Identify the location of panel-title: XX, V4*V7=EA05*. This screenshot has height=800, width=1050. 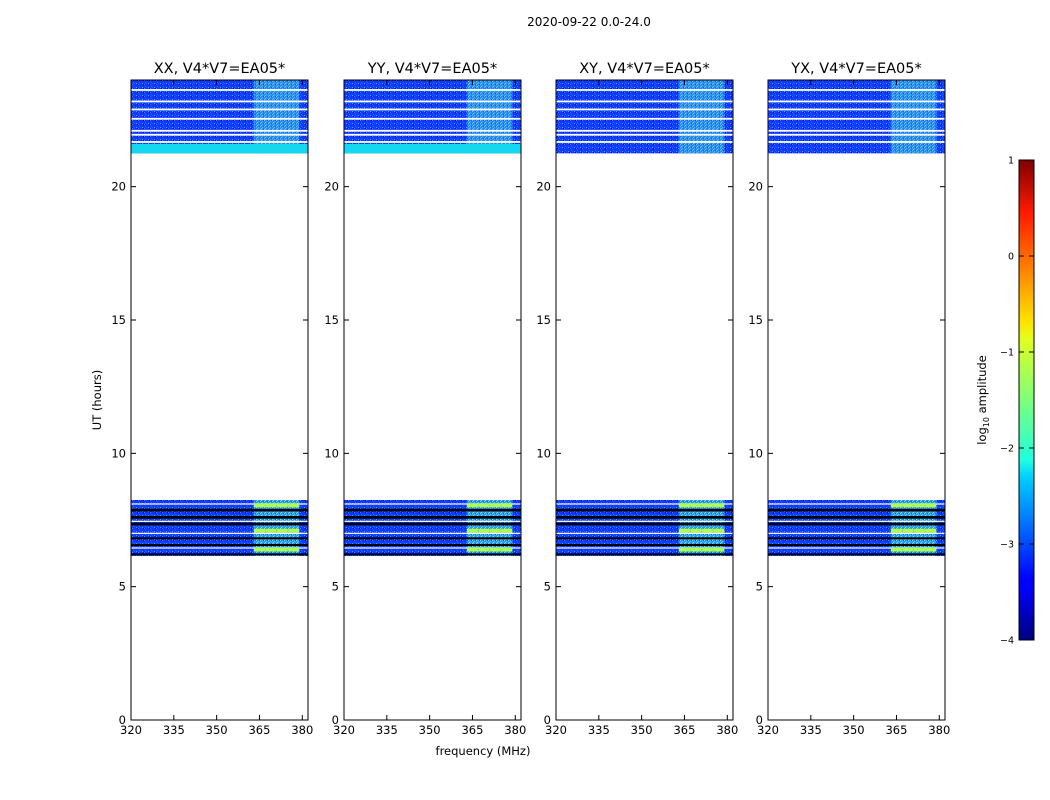
(220, 69).